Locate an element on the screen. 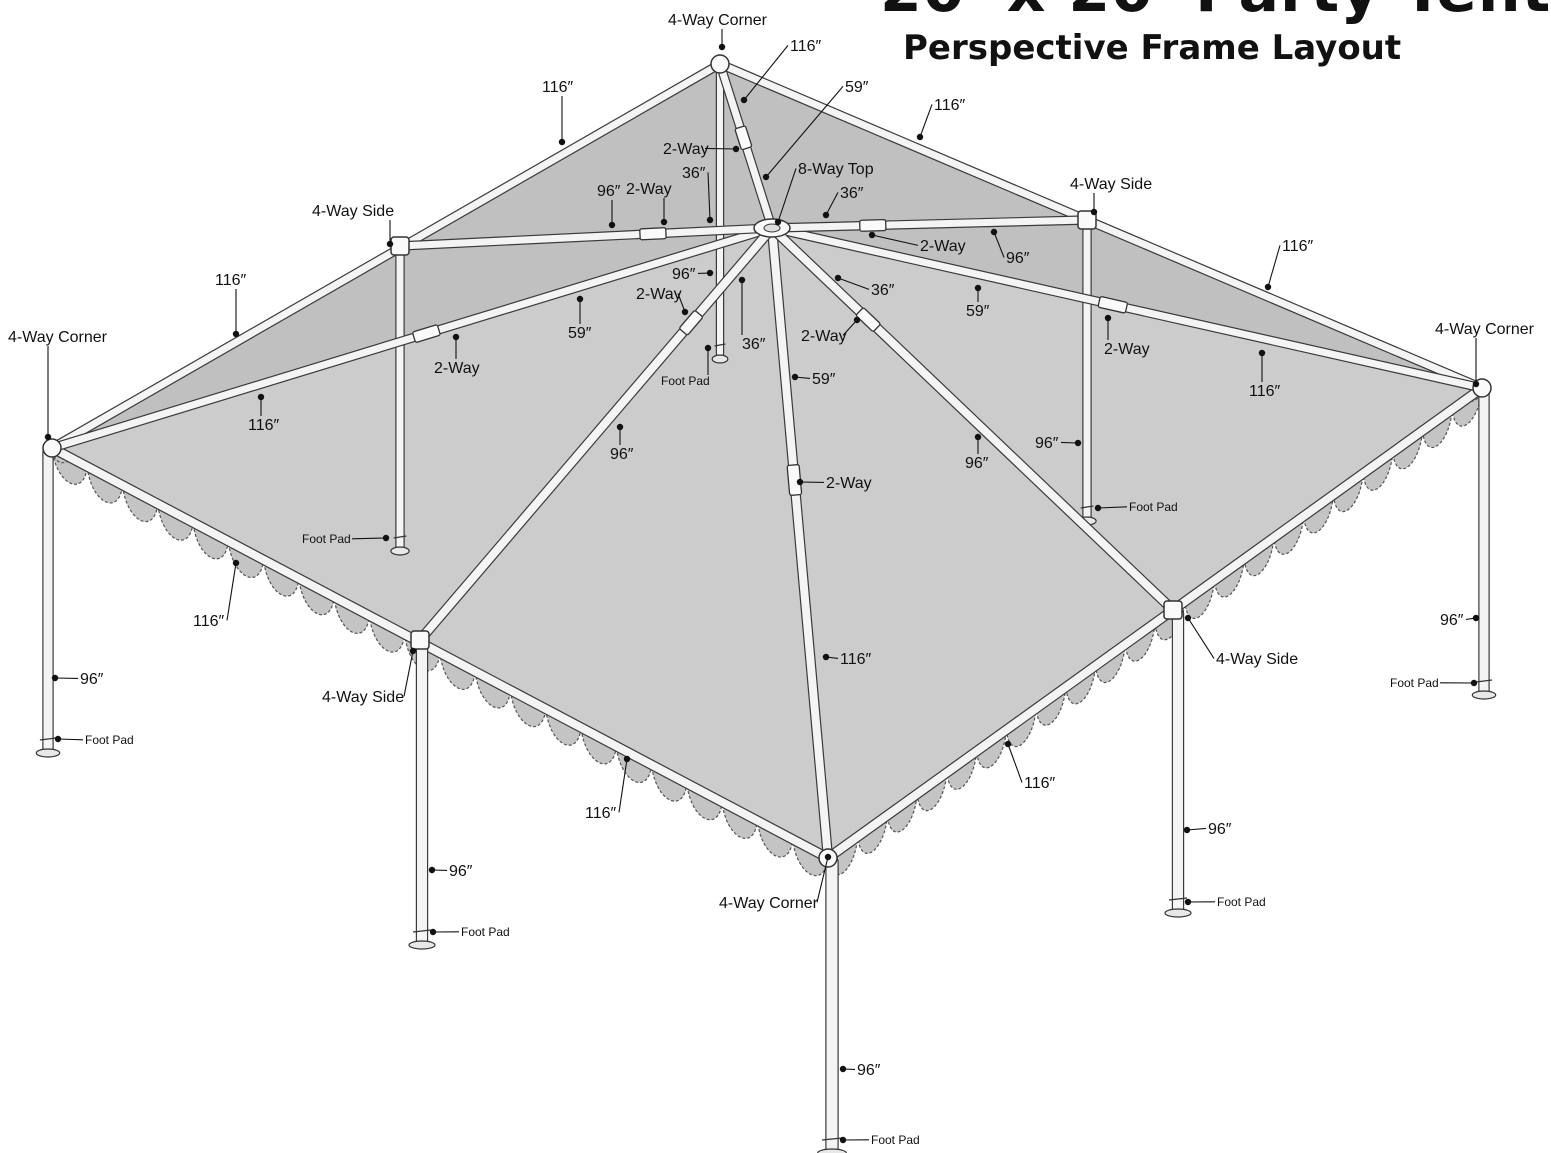 The width and height of the screenshot is (1551, 1153). leg-front-side-right-foot-pad is located at coordinates (1178, 907).